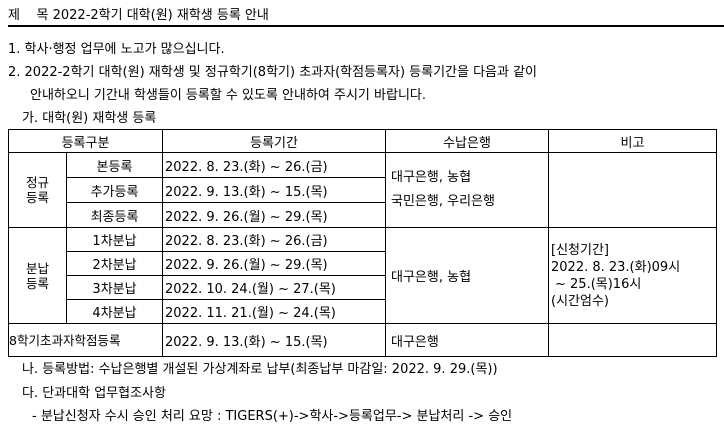 Image resolution: width=724 pixels, height=429 pixels. I want to click on note-regular, so click(632, 190).